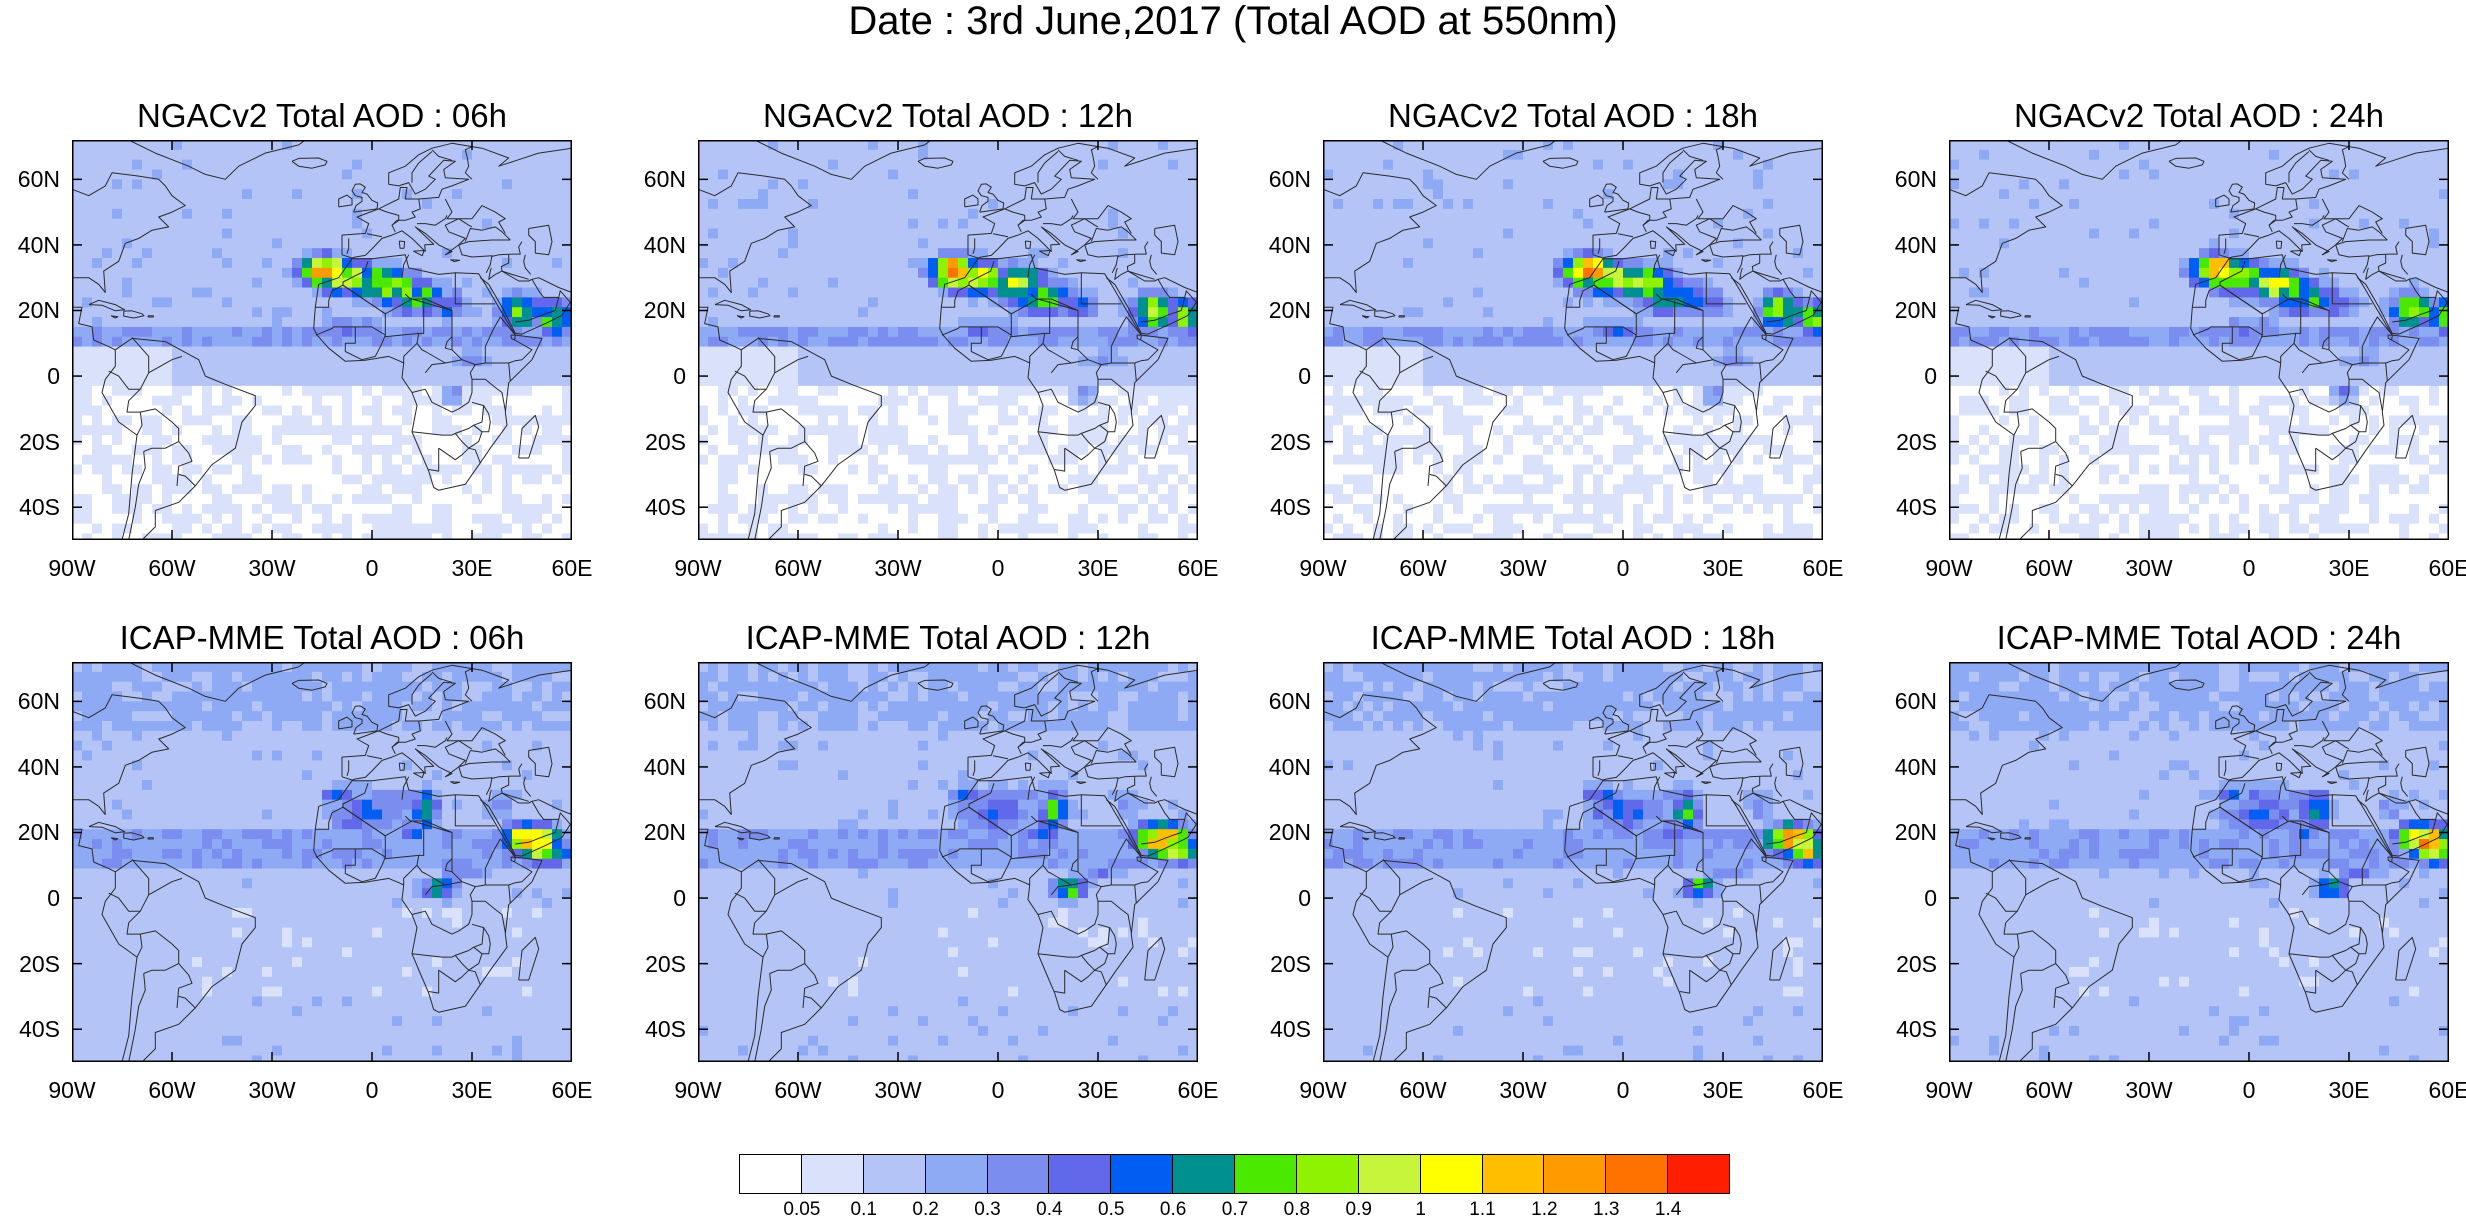 This screenshot has height=1224, width=2466. What do you see at coordinates (1359, 1210) in the screenshot?
I see `colorbar-label: 0.9` at bounding box center [1359, 1210].